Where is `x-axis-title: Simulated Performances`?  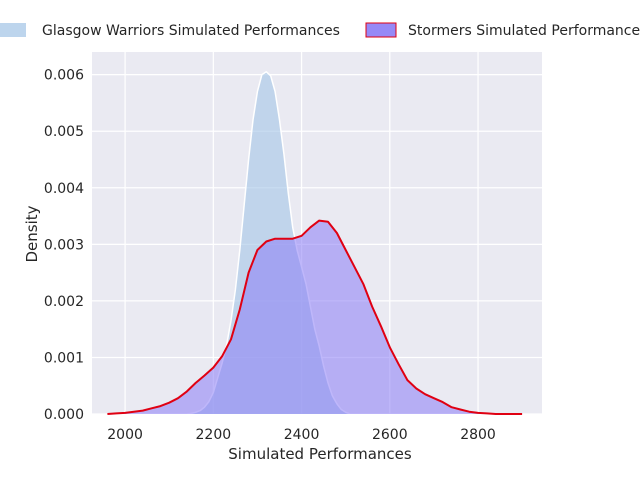
x-axis-title: Simulated Performances is located at coordinates (320, 454).